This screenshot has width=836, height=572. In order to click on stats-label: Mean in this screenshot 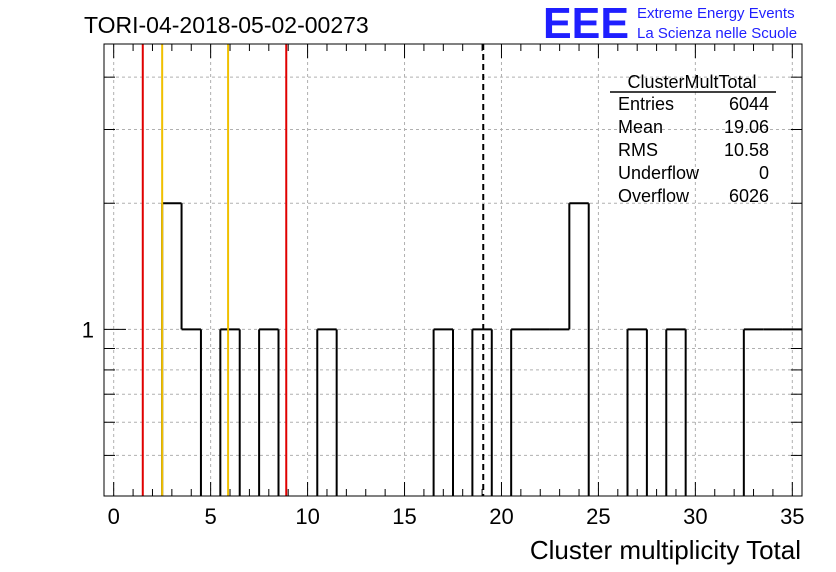, I will do `click(640, 127)`.